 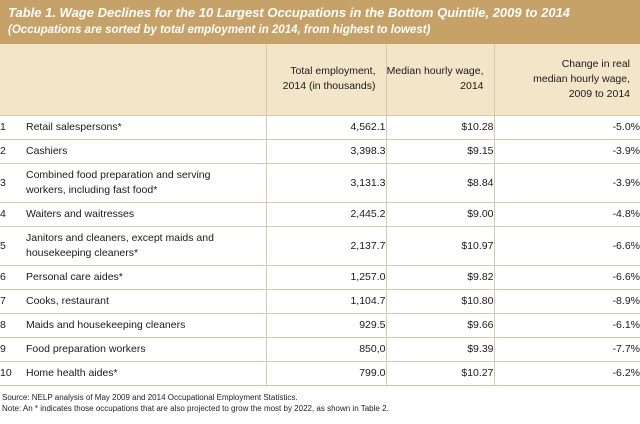 I want to click on occupation-line: Janitors and cleaners, except maids and, so click(x=120, y=237).